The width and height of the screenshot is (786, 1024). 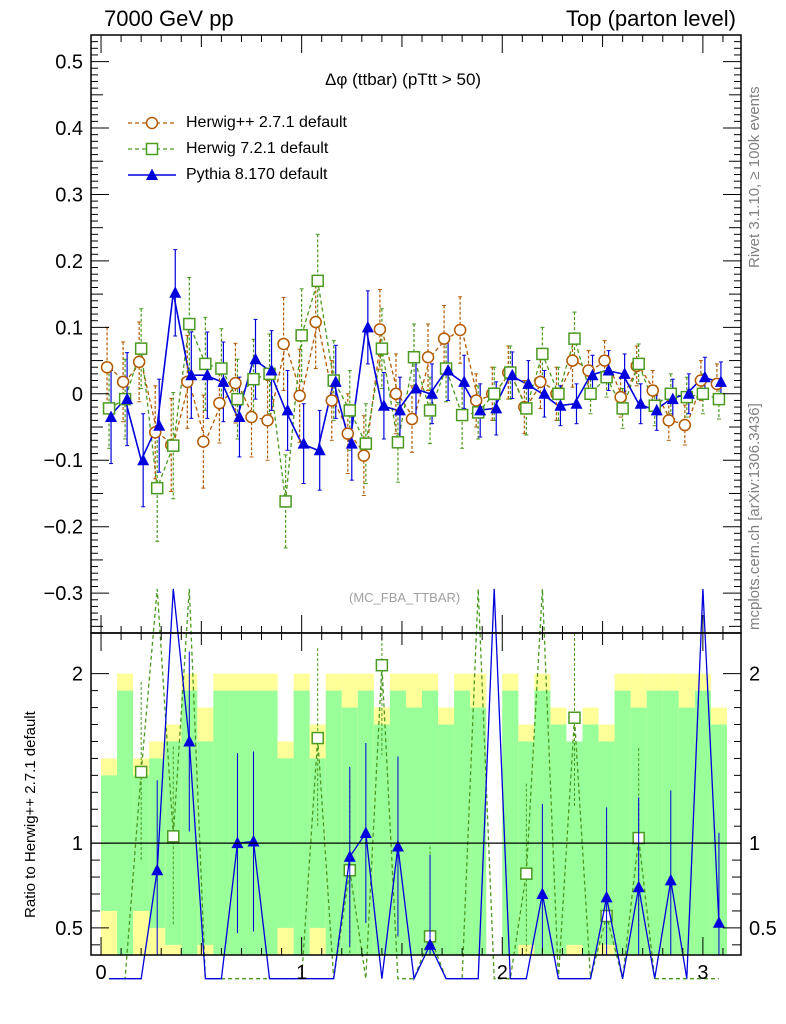 I want to click on y-tick-label: 0, so click(x=77, y=395).